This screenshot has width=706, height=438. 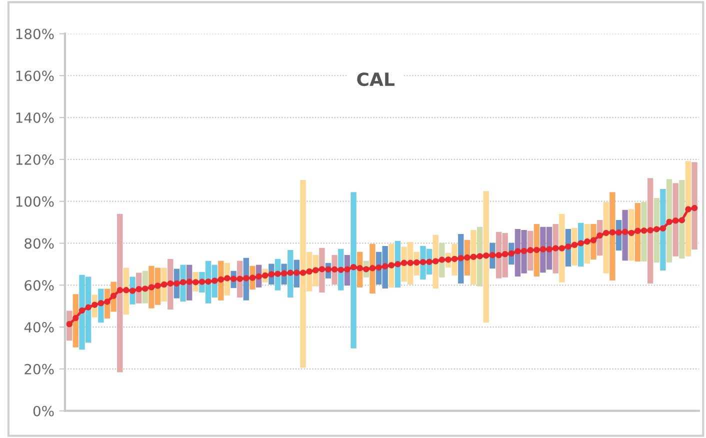 What do you see at coordinates (39, 243) in the screenshot?
I see `y-tick-label: 80%` at bounding box center [39, 243].